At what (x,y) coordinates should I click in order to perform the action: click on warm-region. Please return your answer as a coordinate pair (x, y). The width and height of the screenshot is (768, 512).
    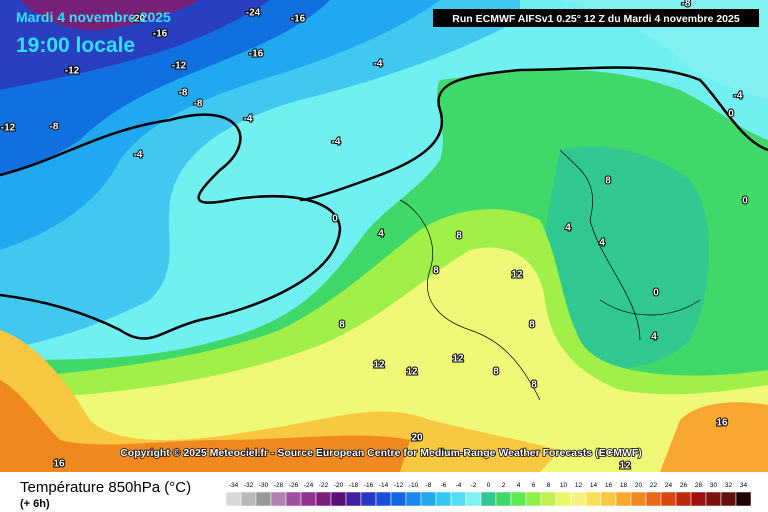
    Looking at the image, I should click on (714, 437).